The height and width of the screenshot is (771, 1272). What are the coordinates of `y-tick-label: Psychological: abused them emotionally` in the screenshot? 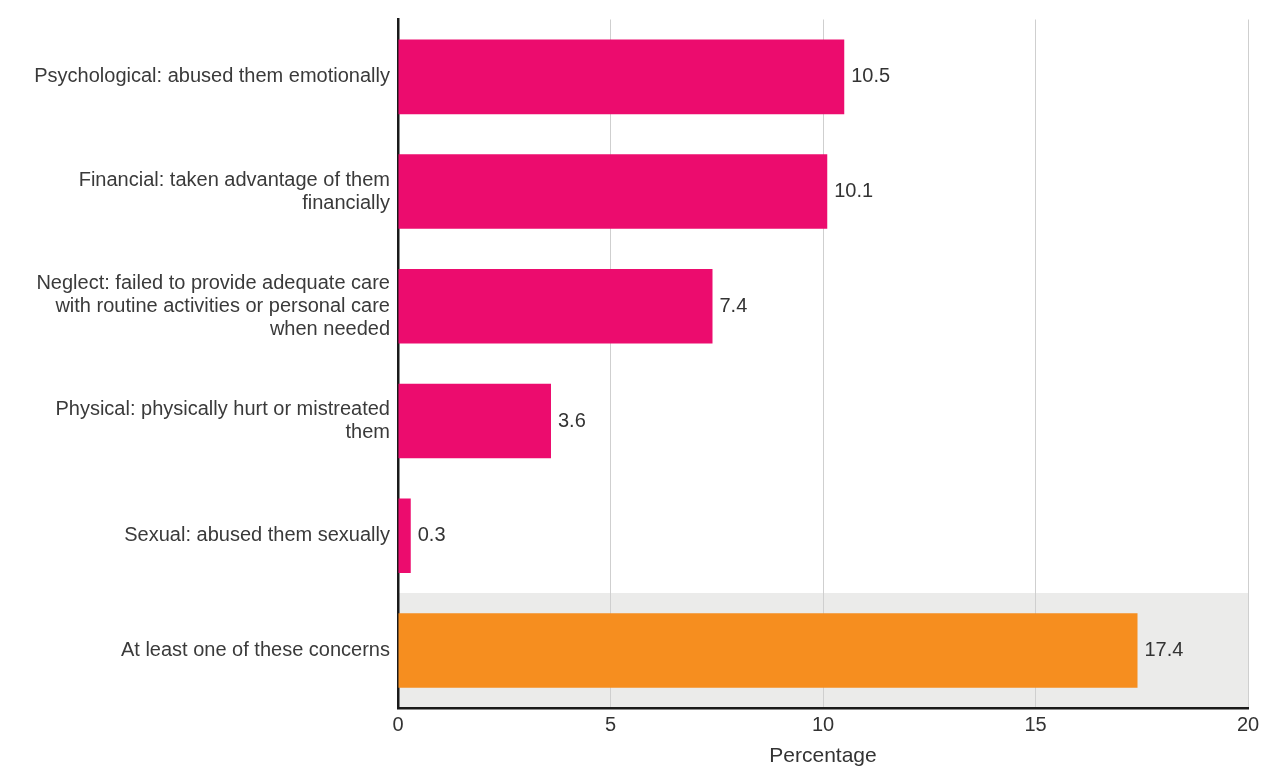 It's located at (212, 75).